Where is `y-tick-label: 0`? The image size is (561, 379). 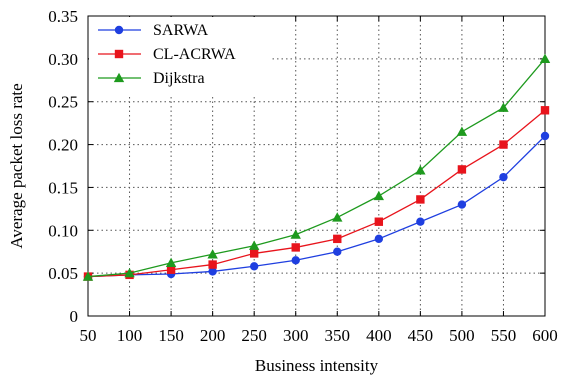 y-tick-label: 0 is located at coordinates (74, 316).